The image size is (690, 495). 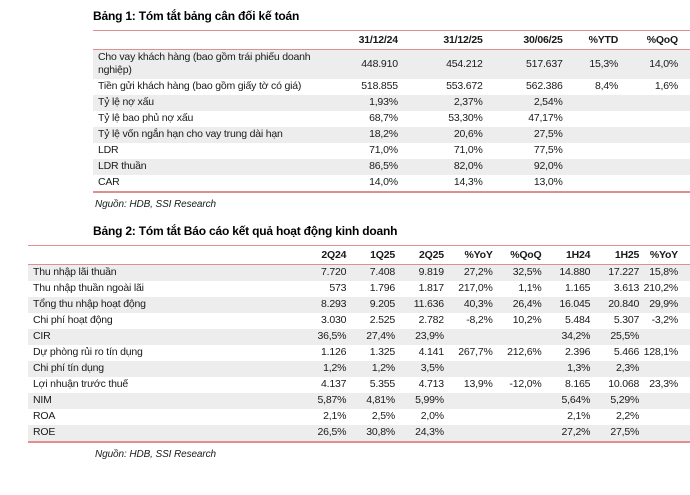 What do you see at coordinates (524, 352) in the screenshot?
I see `table-cell: 212,6%` at bounding box center [524, 352].